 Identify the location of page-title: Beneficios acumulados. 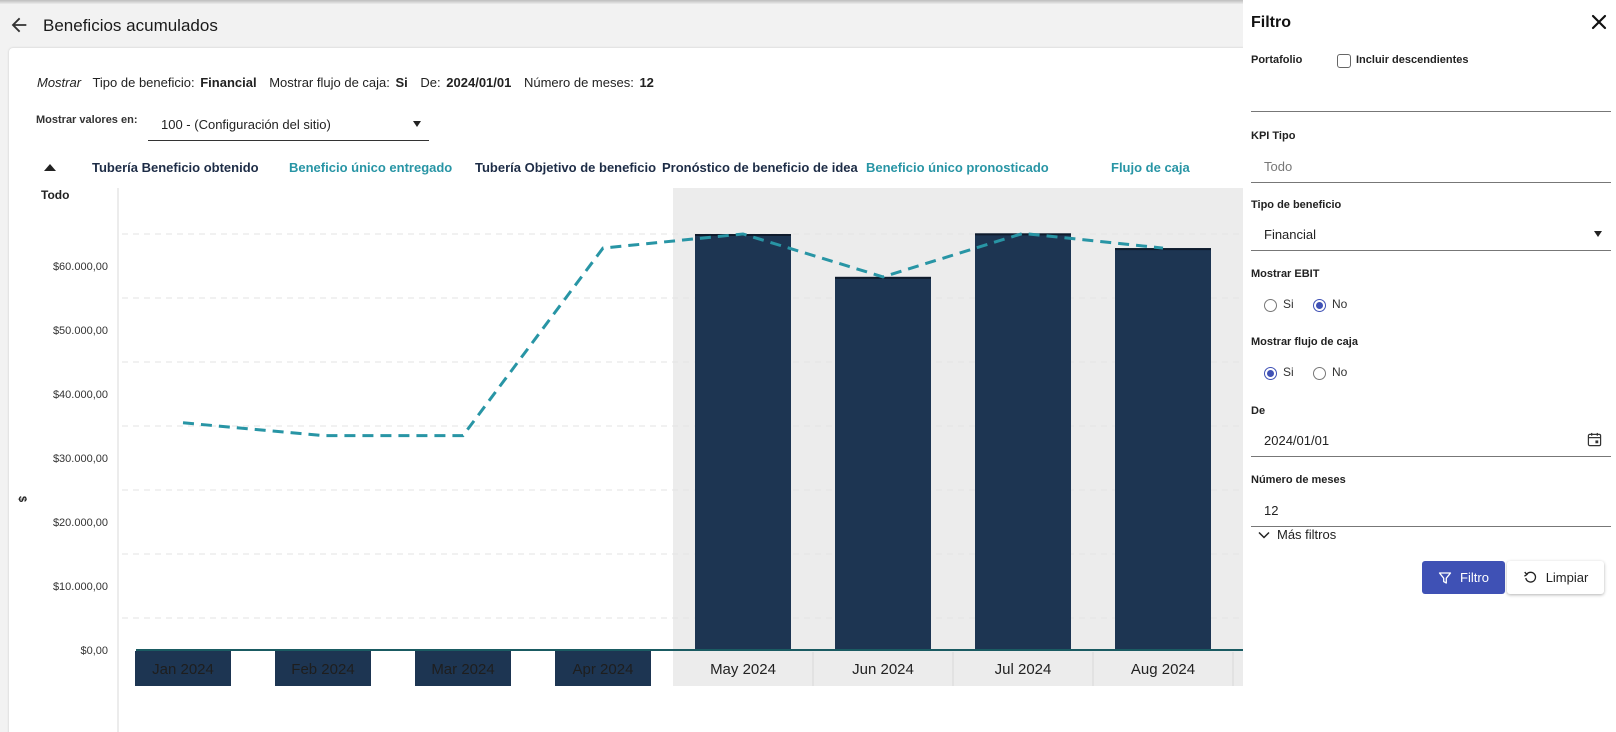
(130, 25).